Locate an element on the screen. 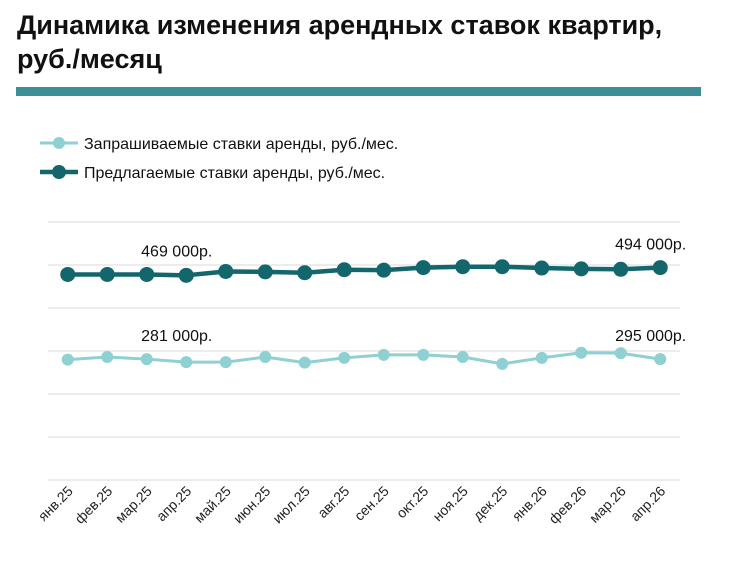 This screenshot has width=742, height=569. x-tick-label: мар.25 is located at coordinates (133, 504).